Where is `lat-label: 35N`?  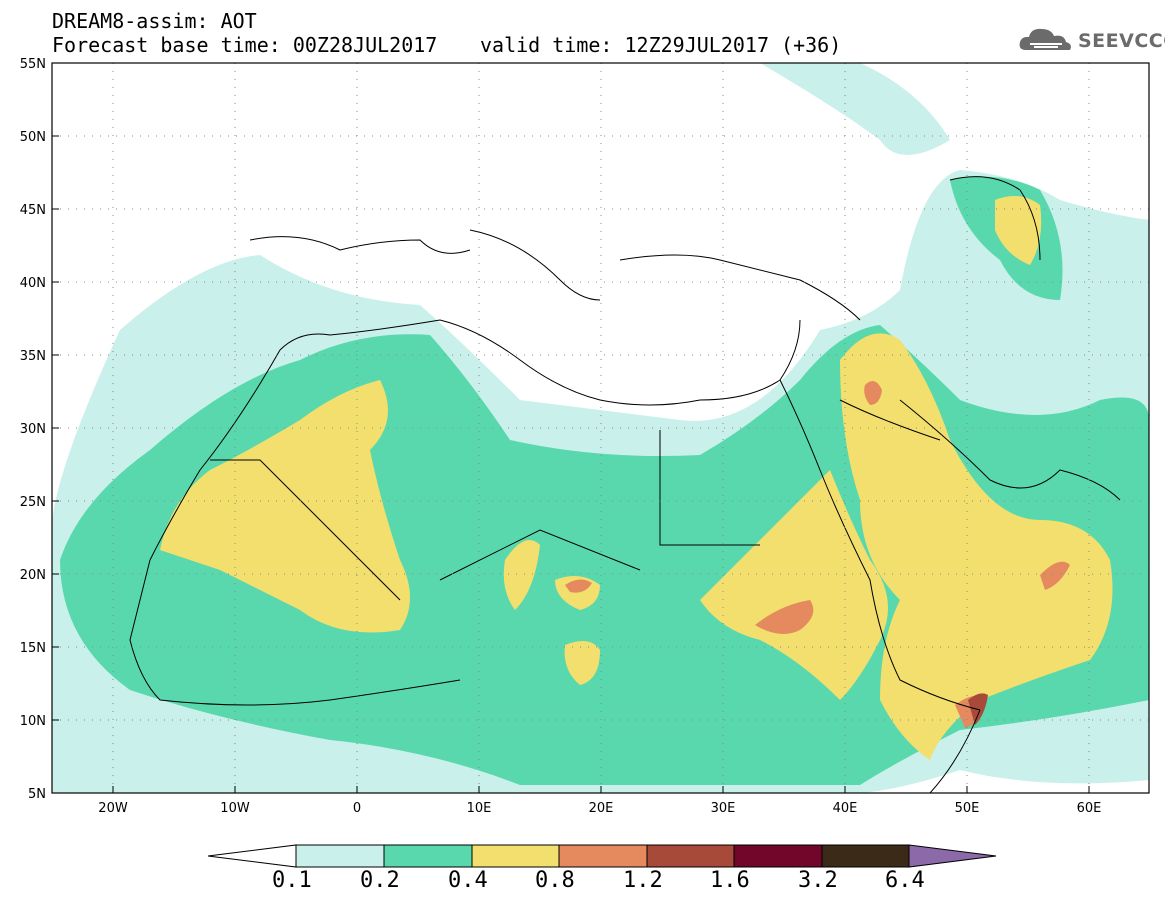
lat-label: 35N is located at coordinates (33, 356).